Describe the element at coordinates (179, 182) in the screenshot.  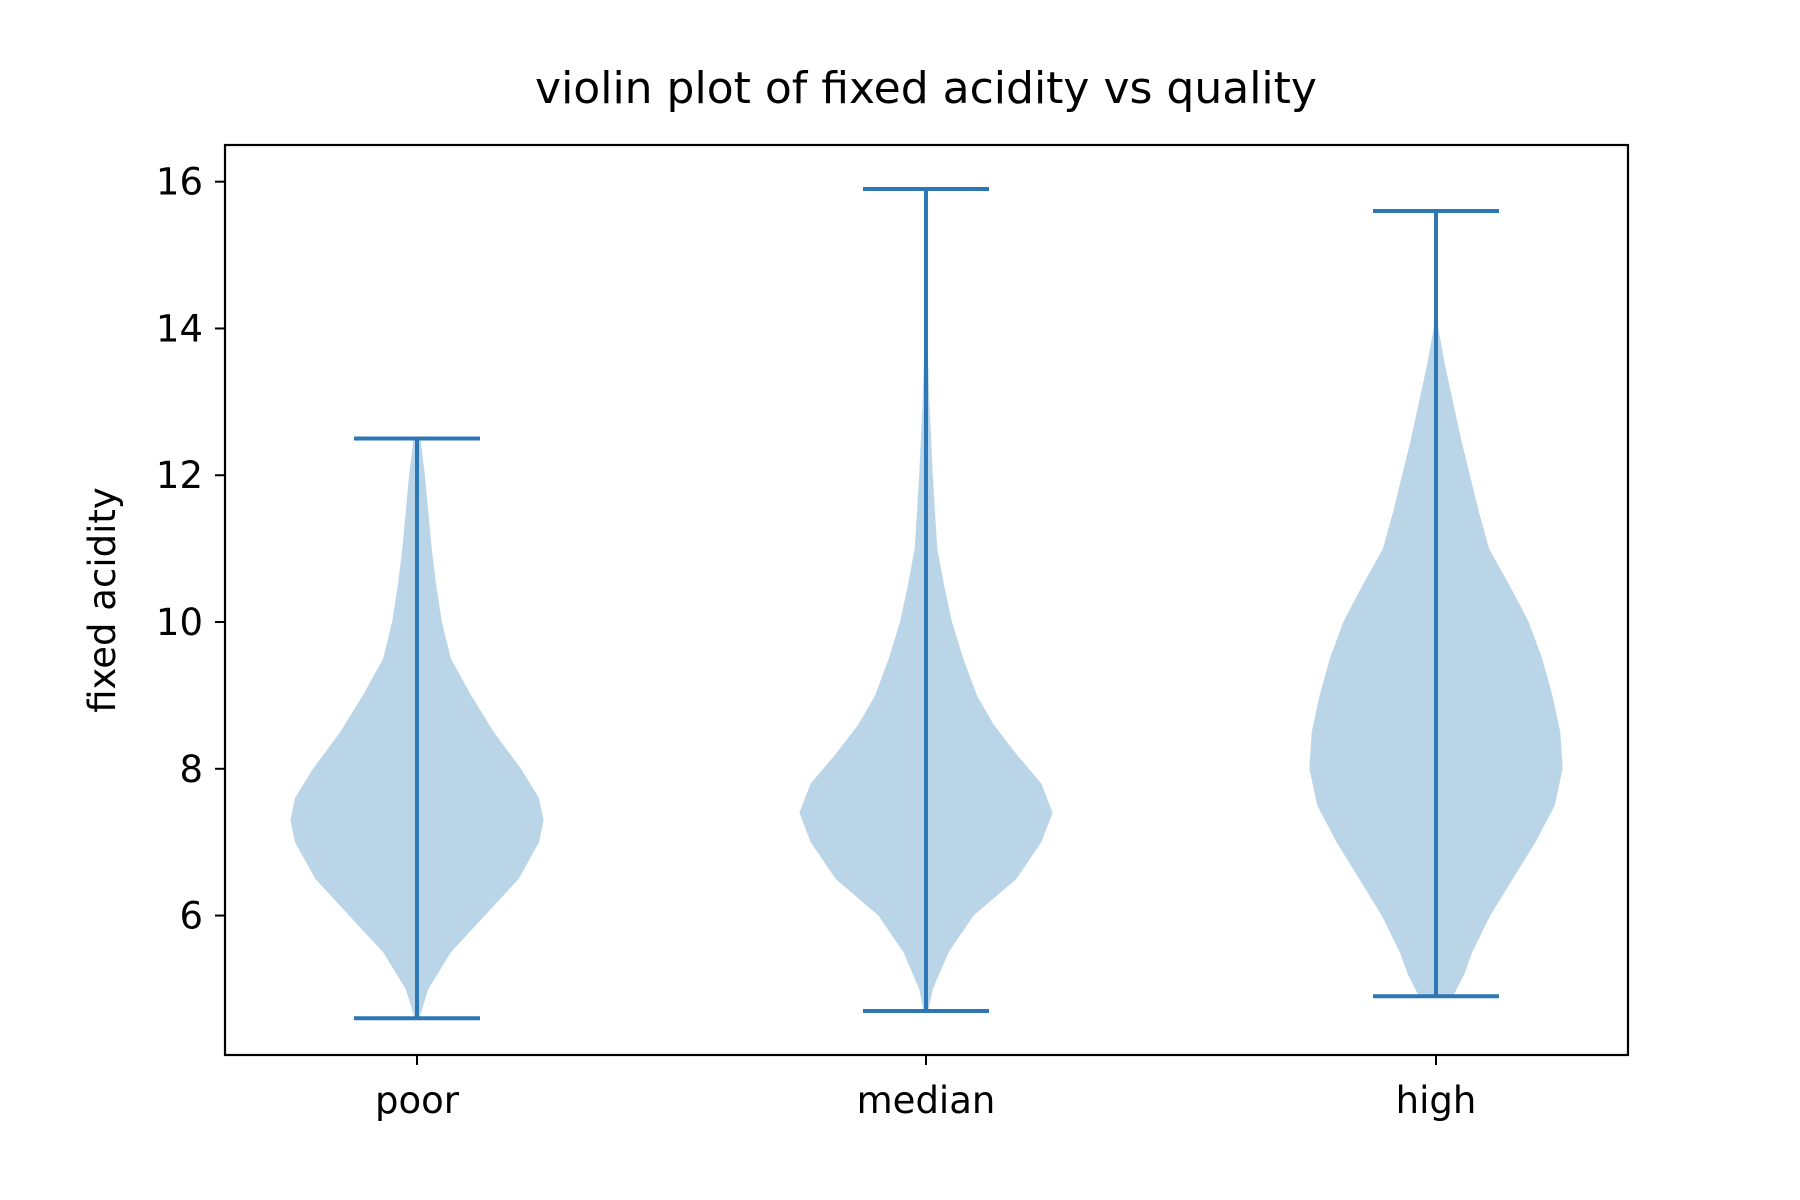
I see `y-tick-label: 16` at that location.